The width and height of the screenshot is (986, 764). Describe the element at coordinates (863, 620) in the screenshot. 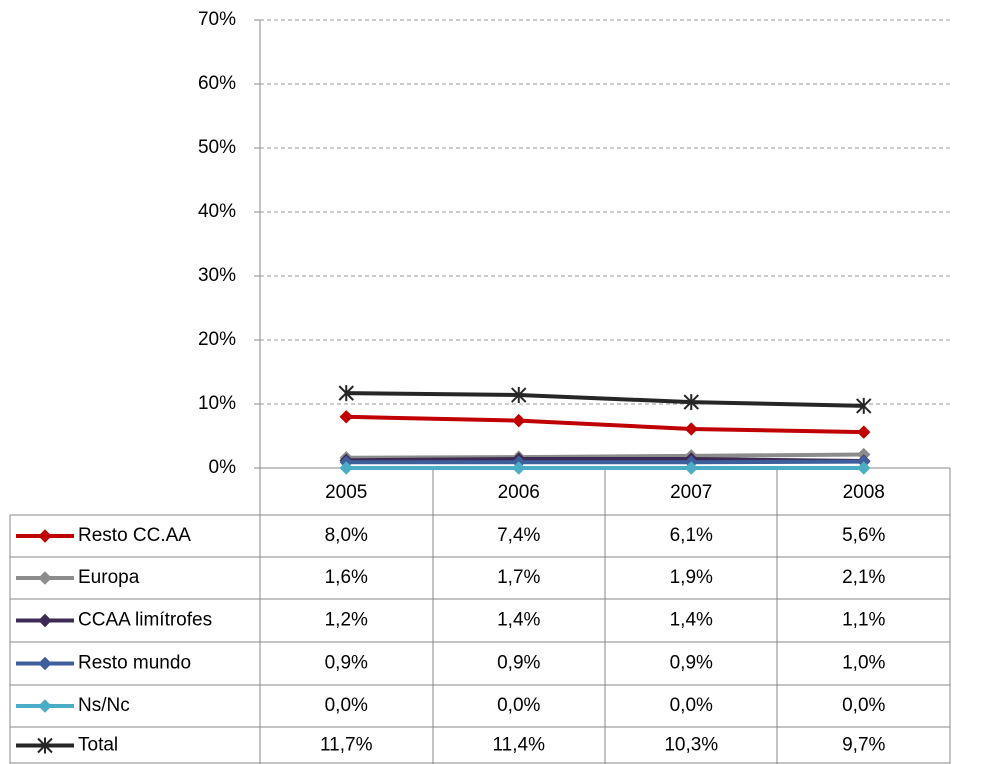

I see `table-value: 1,1%` at that location.